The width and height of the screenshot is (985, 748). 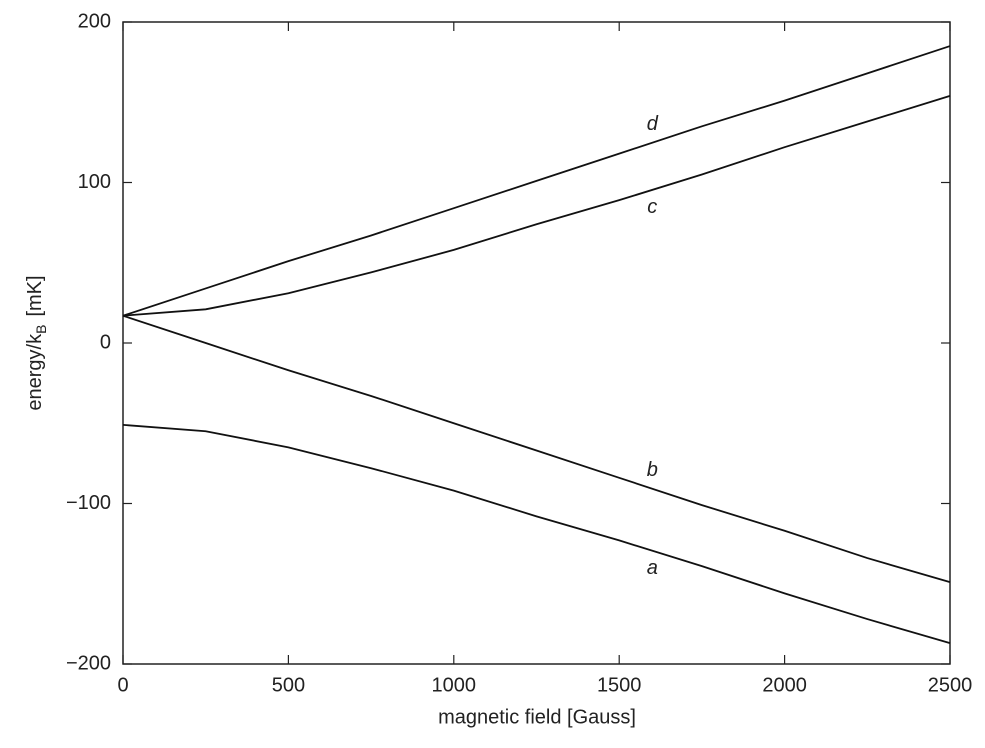 What do you see at coordinates (41, 329) in the screenshot?
I see `y-label-sub: B` at bounding box center [41, 329].